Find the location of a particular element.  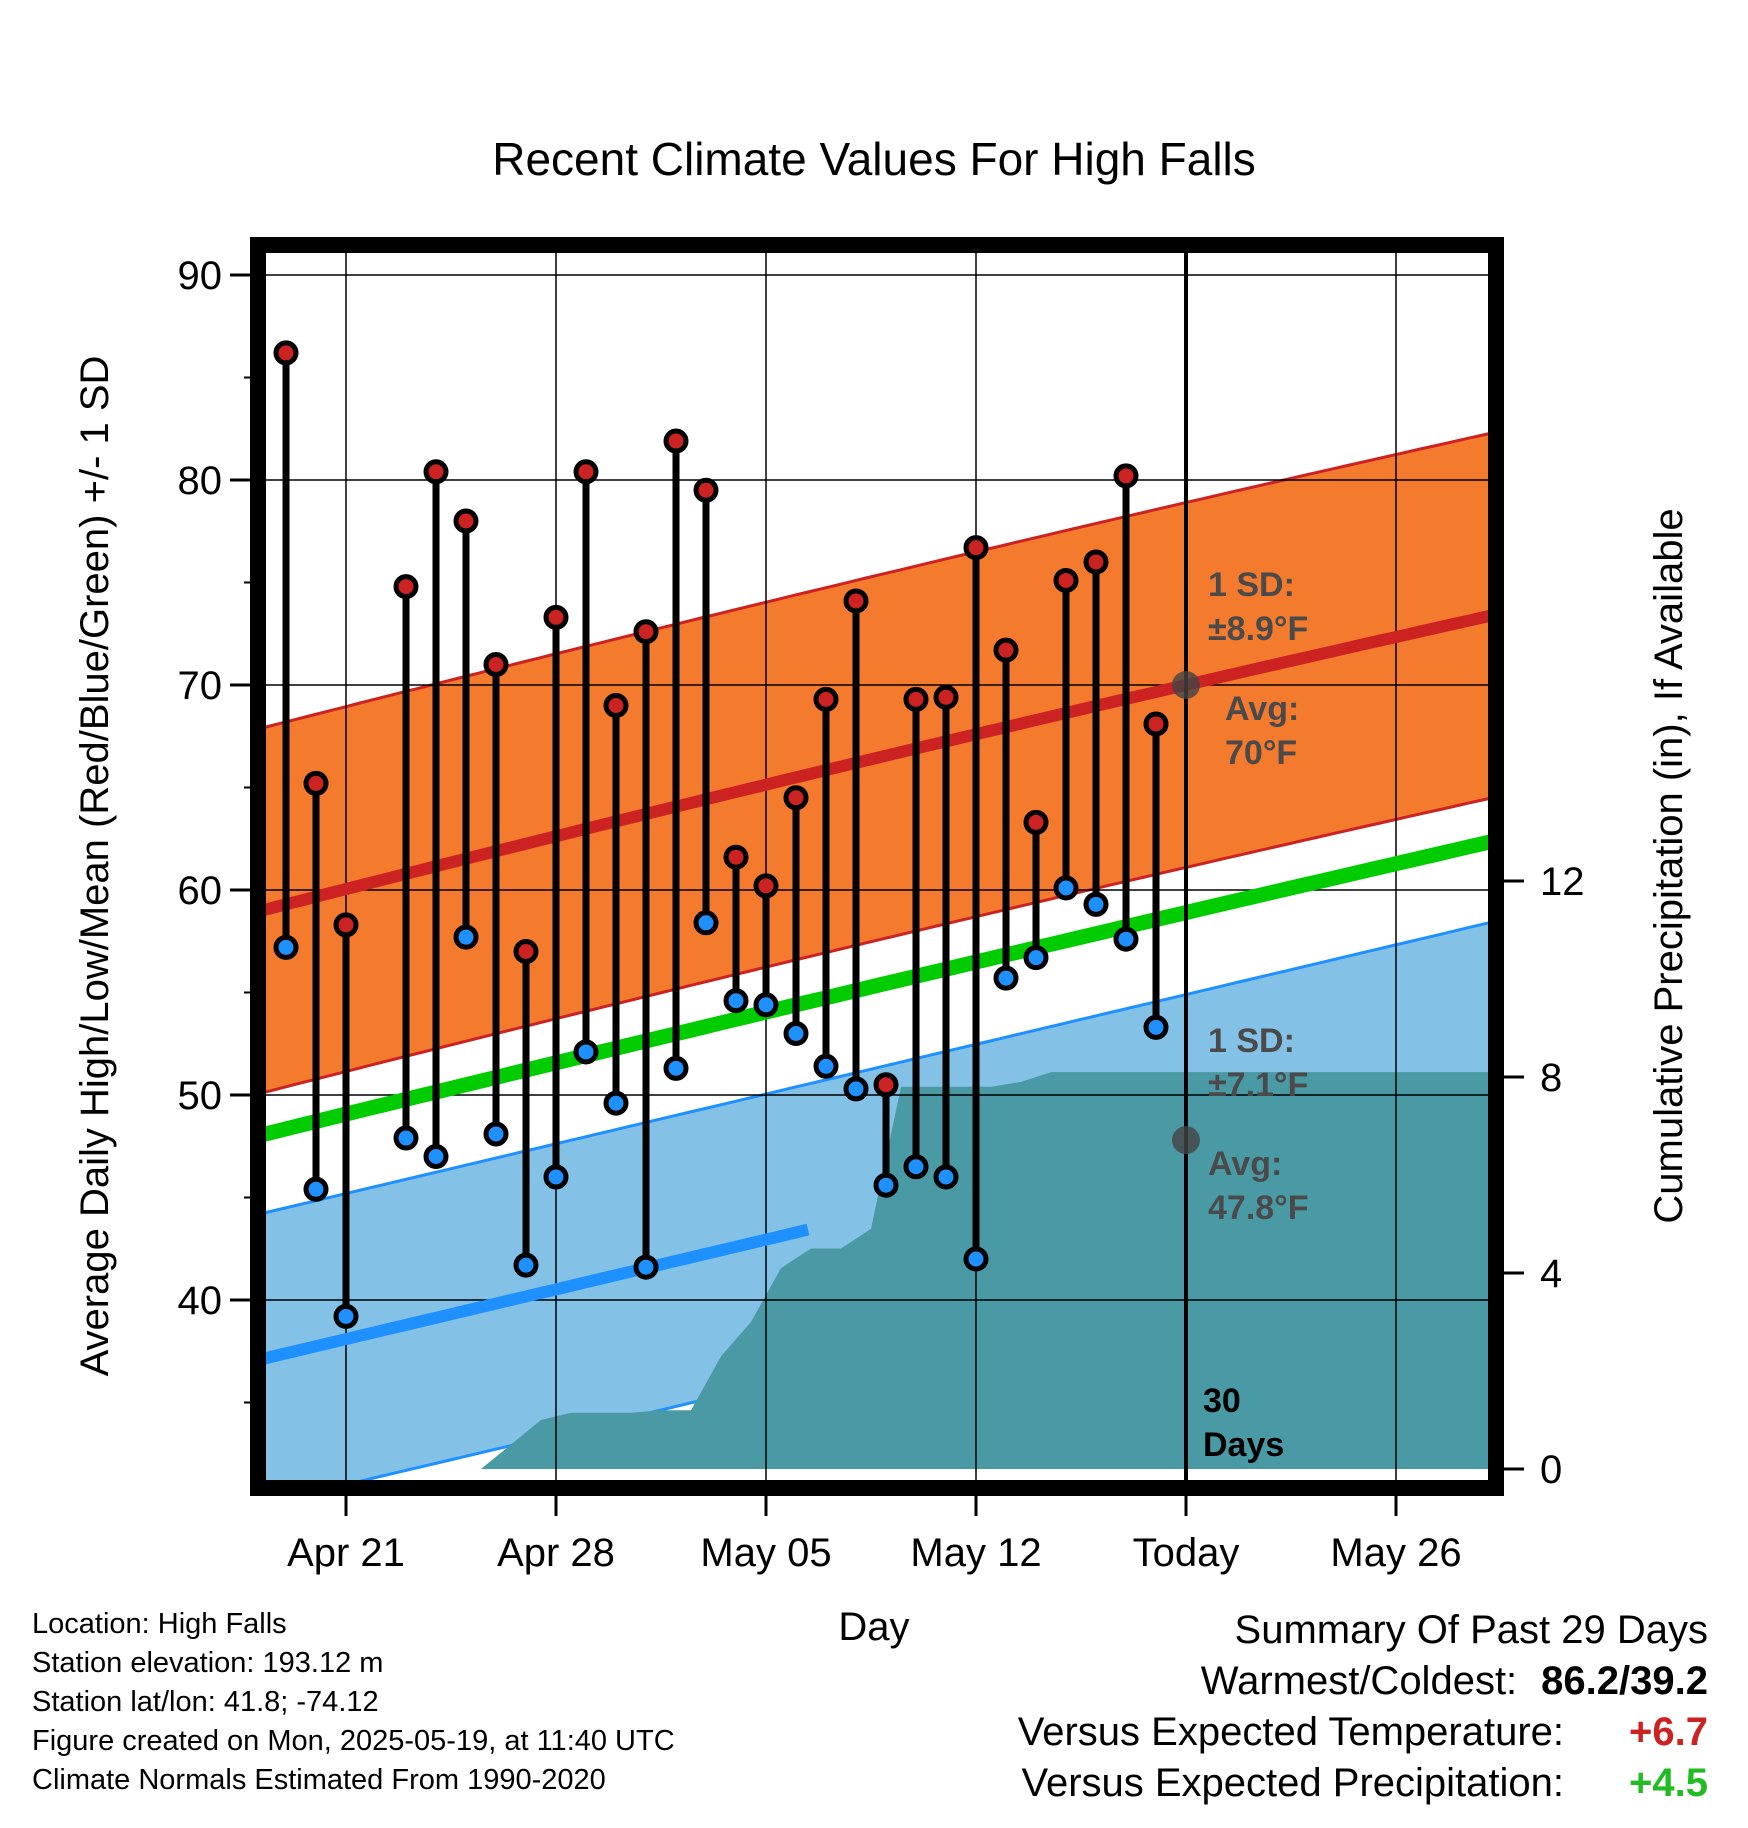

y-axis-right: 0 4 8 12 is located at coordinates (1540, 1176).